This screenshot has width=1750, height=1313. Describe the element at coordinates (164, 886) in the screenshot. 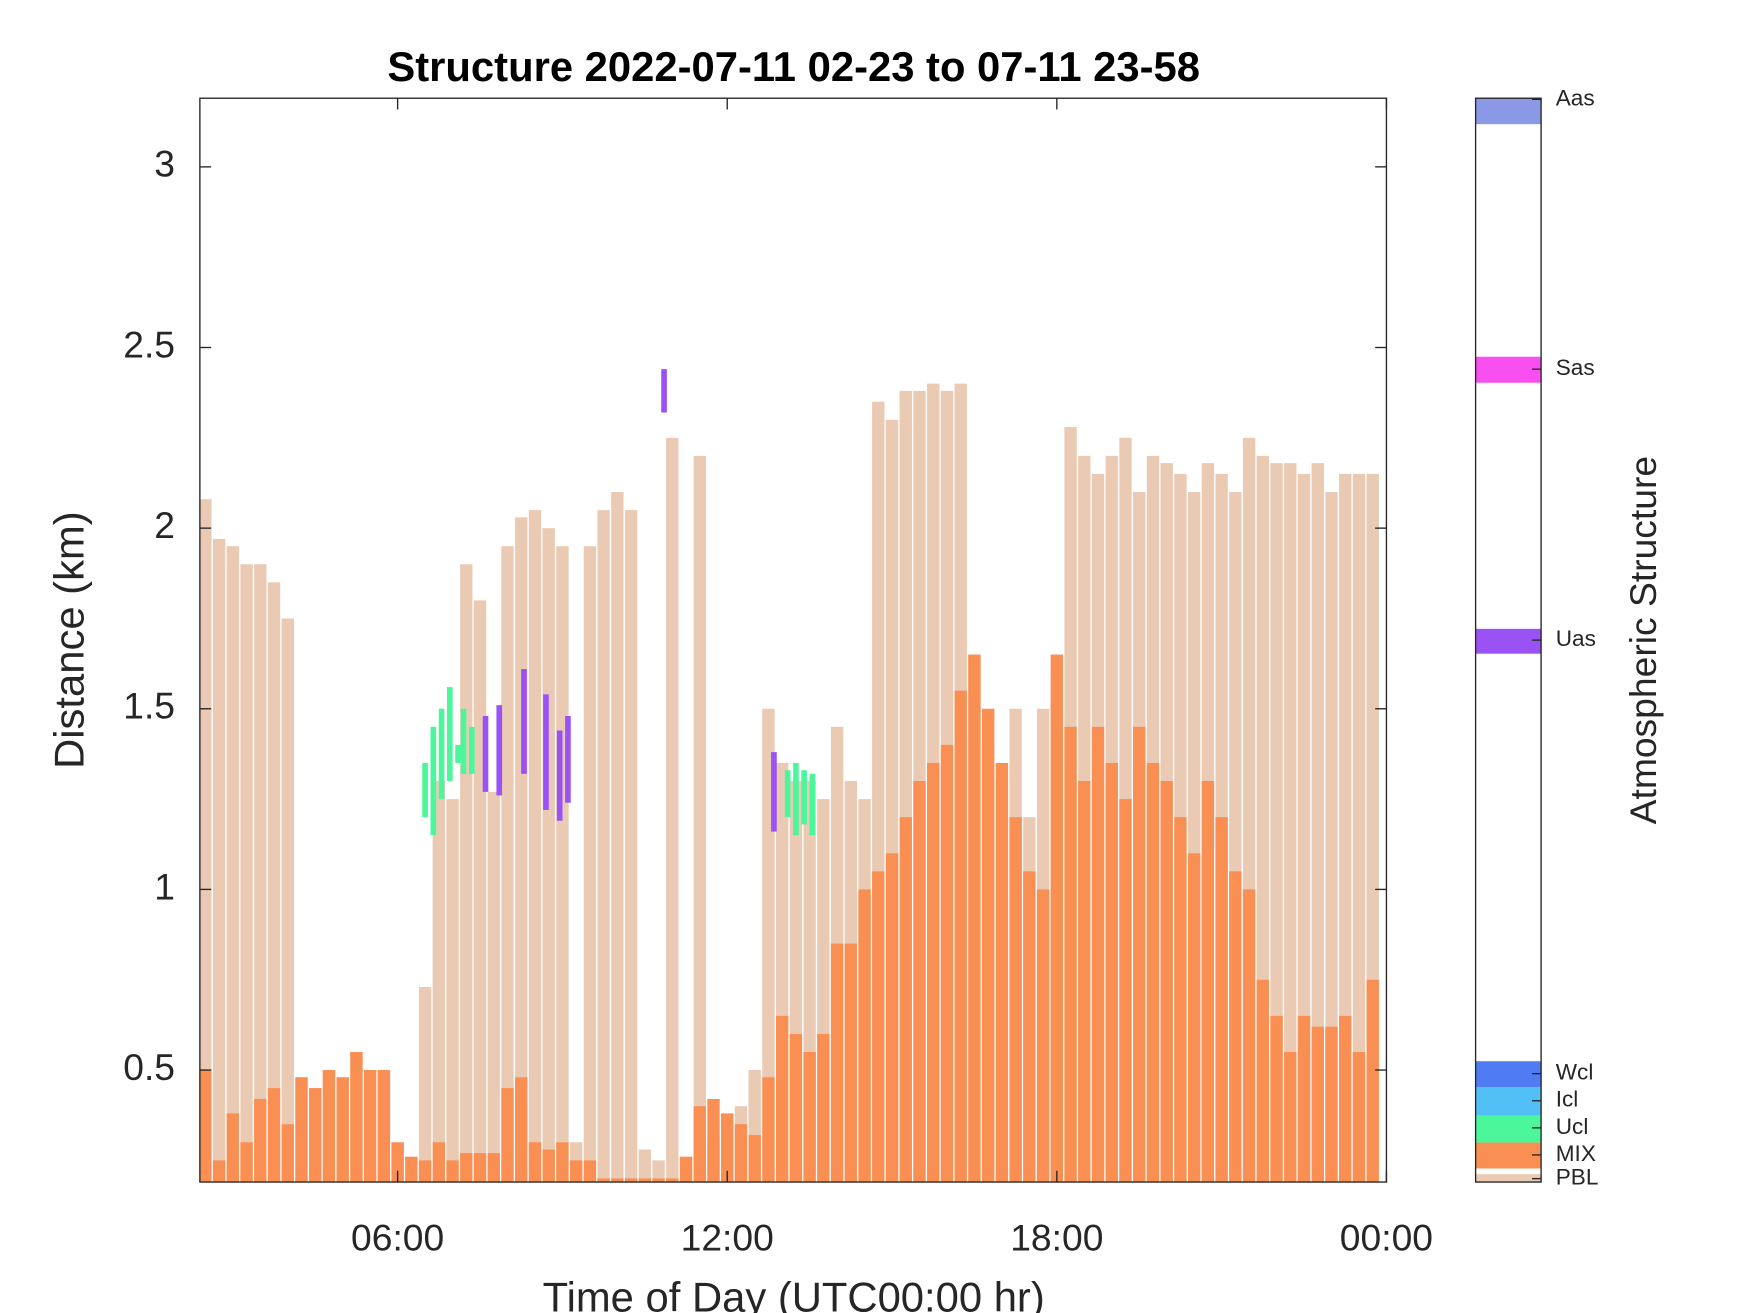

I see `y-tick-label: 1` at that location.